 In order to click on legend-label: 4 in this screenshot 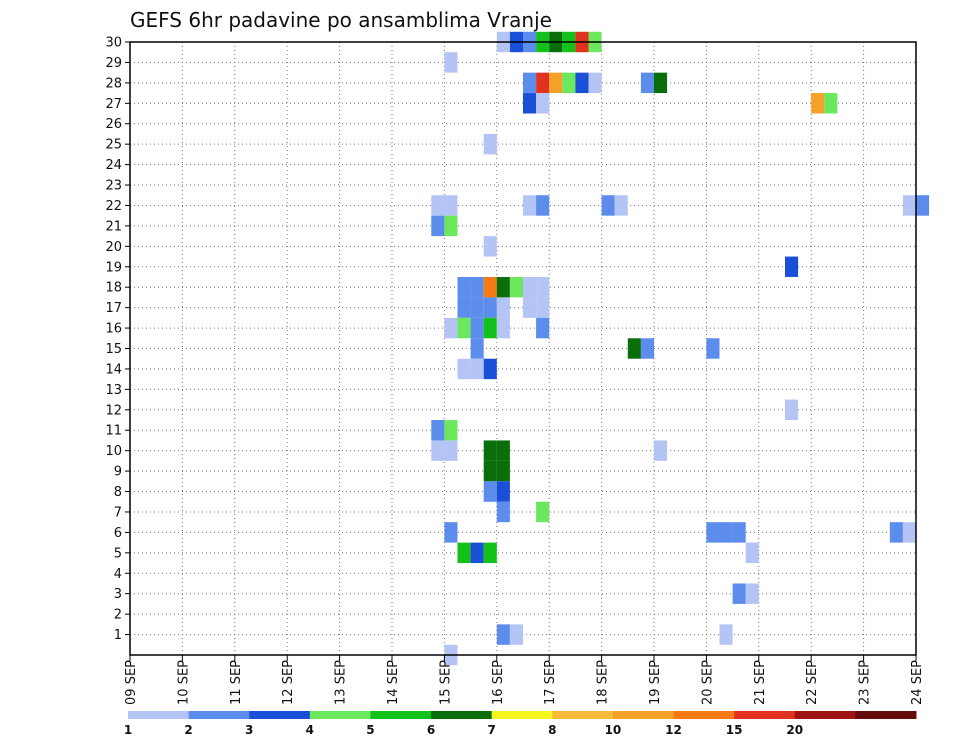, I will do `click(310, 730)`.